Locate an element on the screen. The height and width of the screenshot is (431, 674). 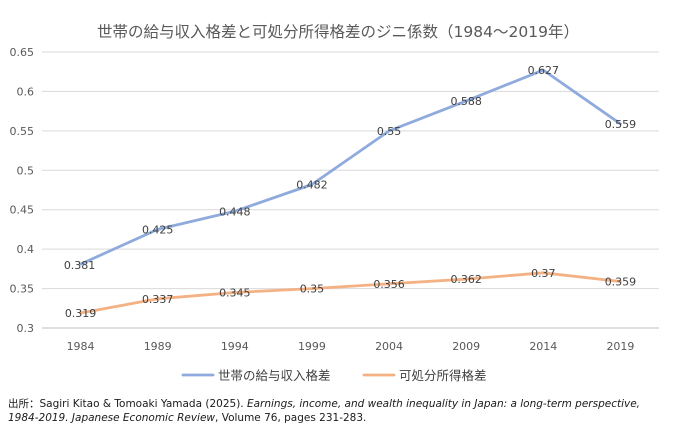
legend: 世帯の給与収入格差 可処分所得格差 is located at coordinates (334, 375).